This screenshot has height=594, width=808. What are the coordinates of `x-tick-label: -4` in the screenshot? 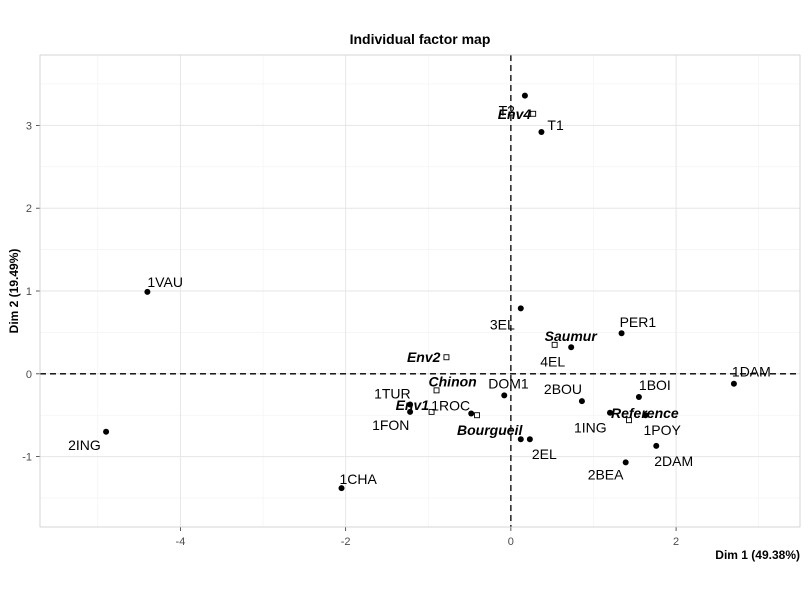 It's located at (181, 542).